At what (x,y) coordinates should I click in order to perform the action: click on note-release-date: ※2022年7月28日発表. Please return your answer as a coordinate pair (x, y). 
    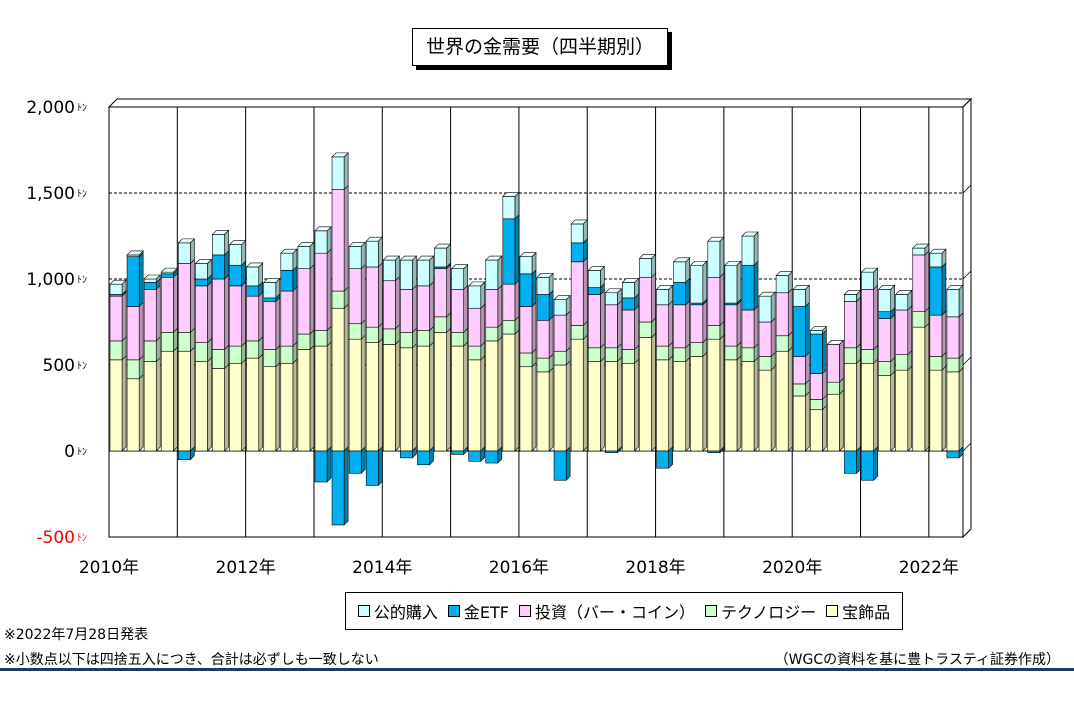
    Looking at the image, I should click on (76, 635).